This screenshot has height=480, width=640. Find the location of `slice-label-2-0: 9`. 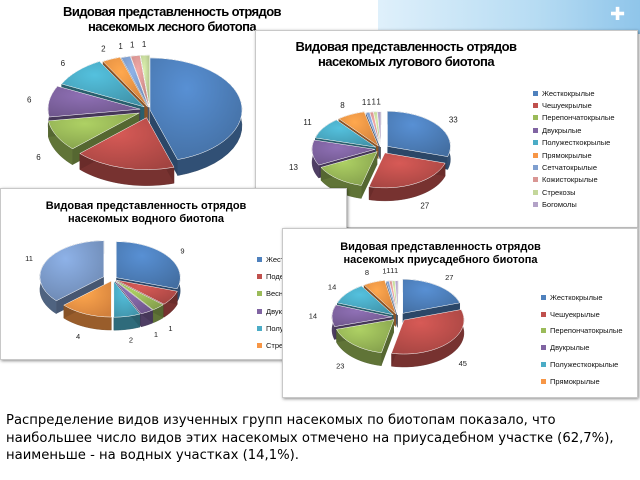

slice-label-2-0: 9 is located at coordinates (182, 251).